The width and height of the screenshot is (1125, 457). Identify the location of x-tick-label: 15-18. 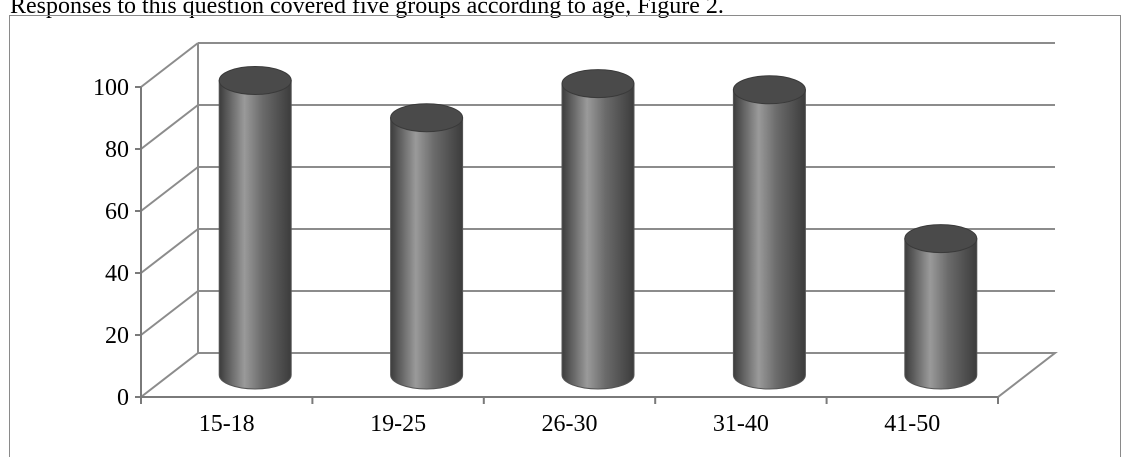
(227, 424).